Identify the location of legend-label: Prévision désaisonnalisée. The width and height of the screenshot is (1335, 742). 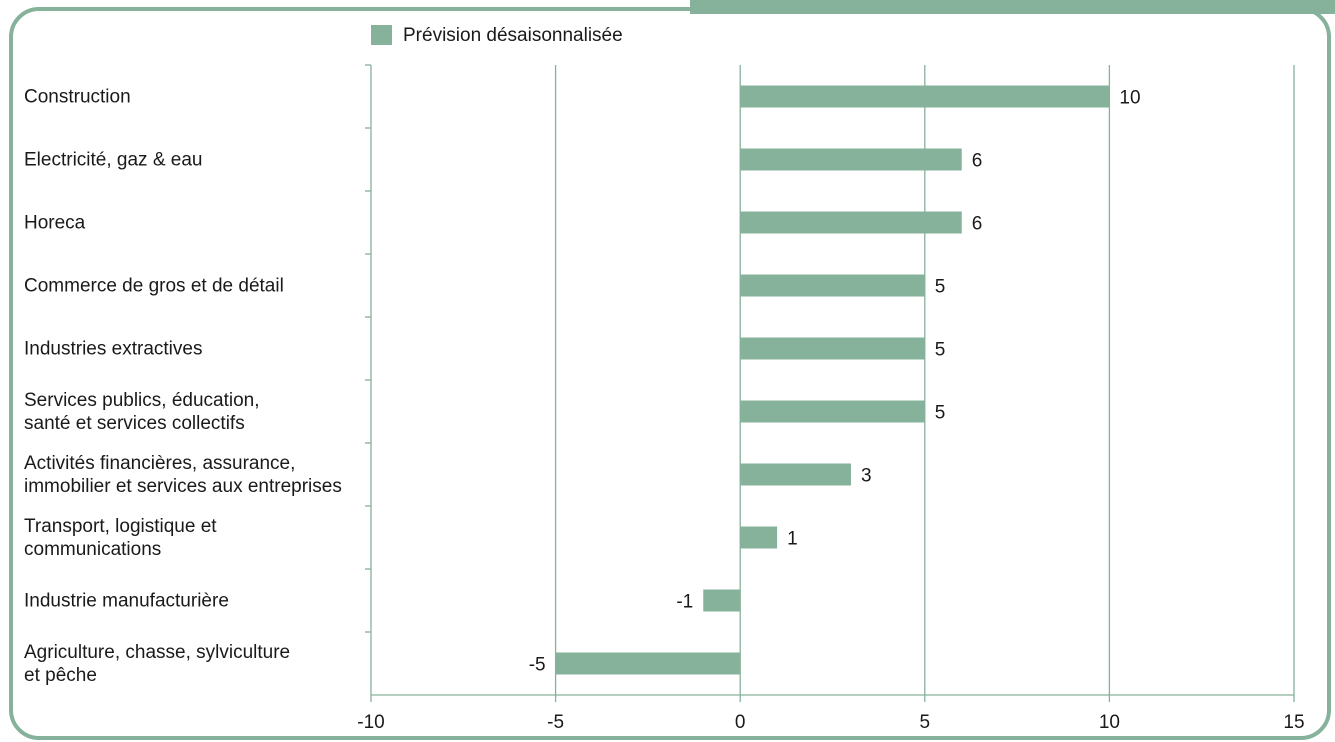
(513, 35).